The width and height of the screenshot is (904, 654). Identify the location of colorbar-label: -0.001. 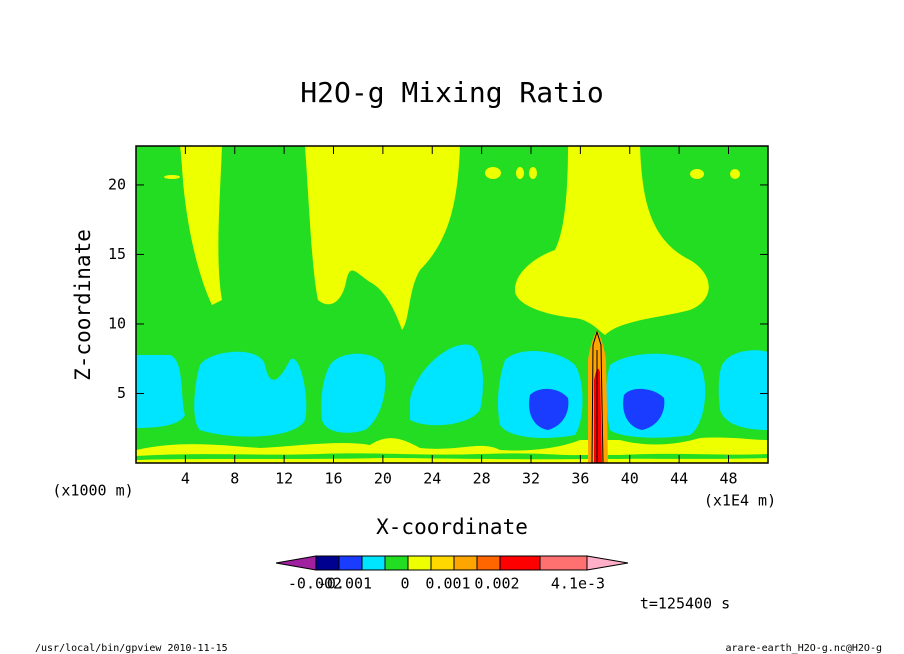
(345, 584).